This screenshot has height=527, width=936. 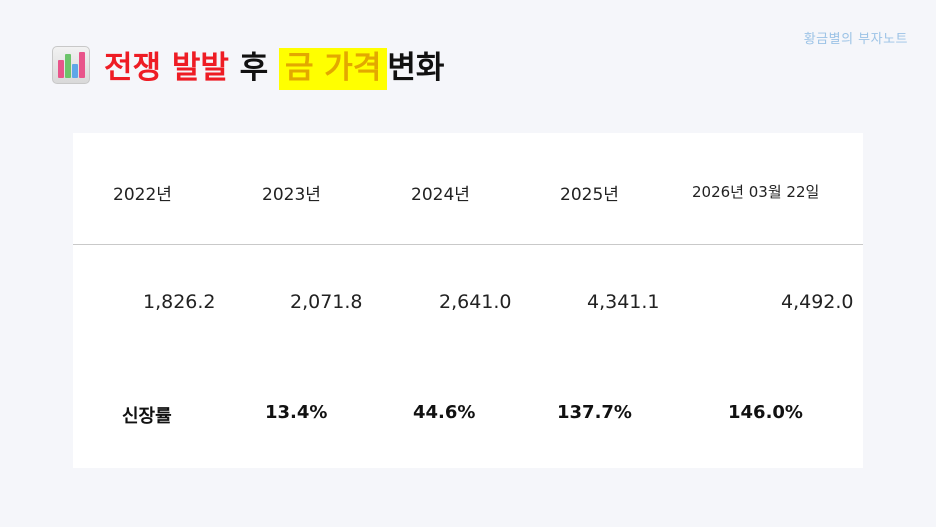 What do you see at coordinates (326, 302) in the screenshot?
I see `price-value: 2,071.8` at bounding box center [326, 302].